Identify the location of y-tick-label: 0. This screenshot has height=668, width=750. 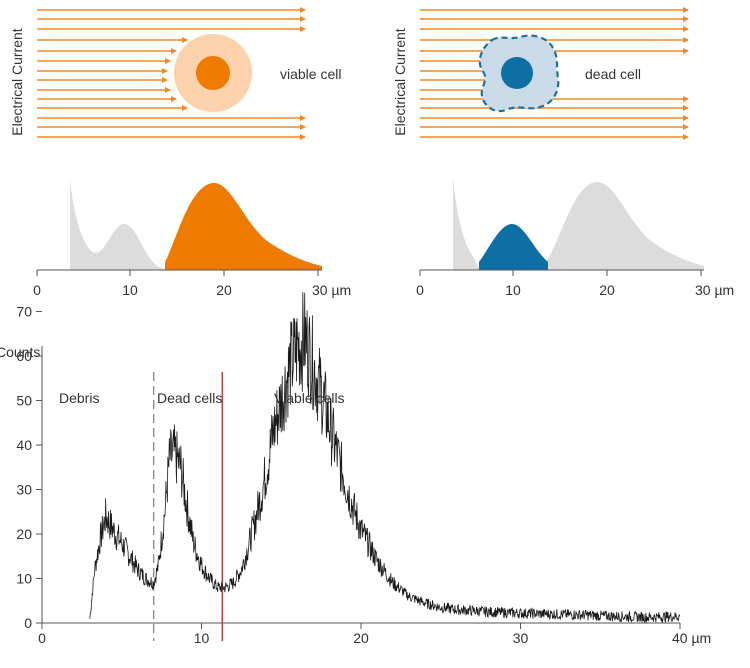
(28, 623).